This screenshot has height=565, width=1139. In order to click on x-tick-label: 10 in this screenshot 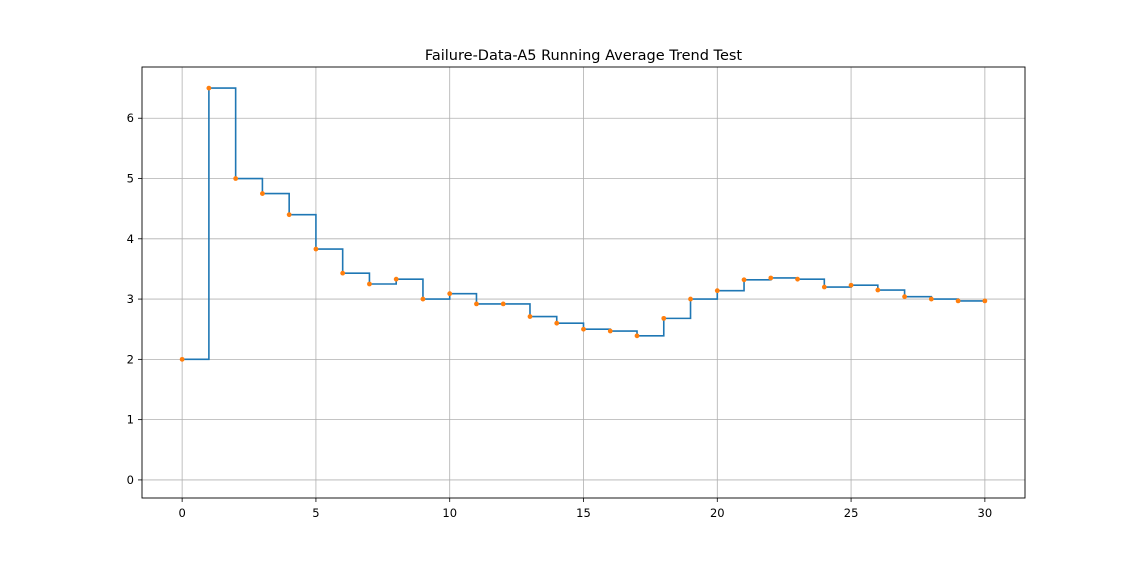, I will do `click(449, 513)`.